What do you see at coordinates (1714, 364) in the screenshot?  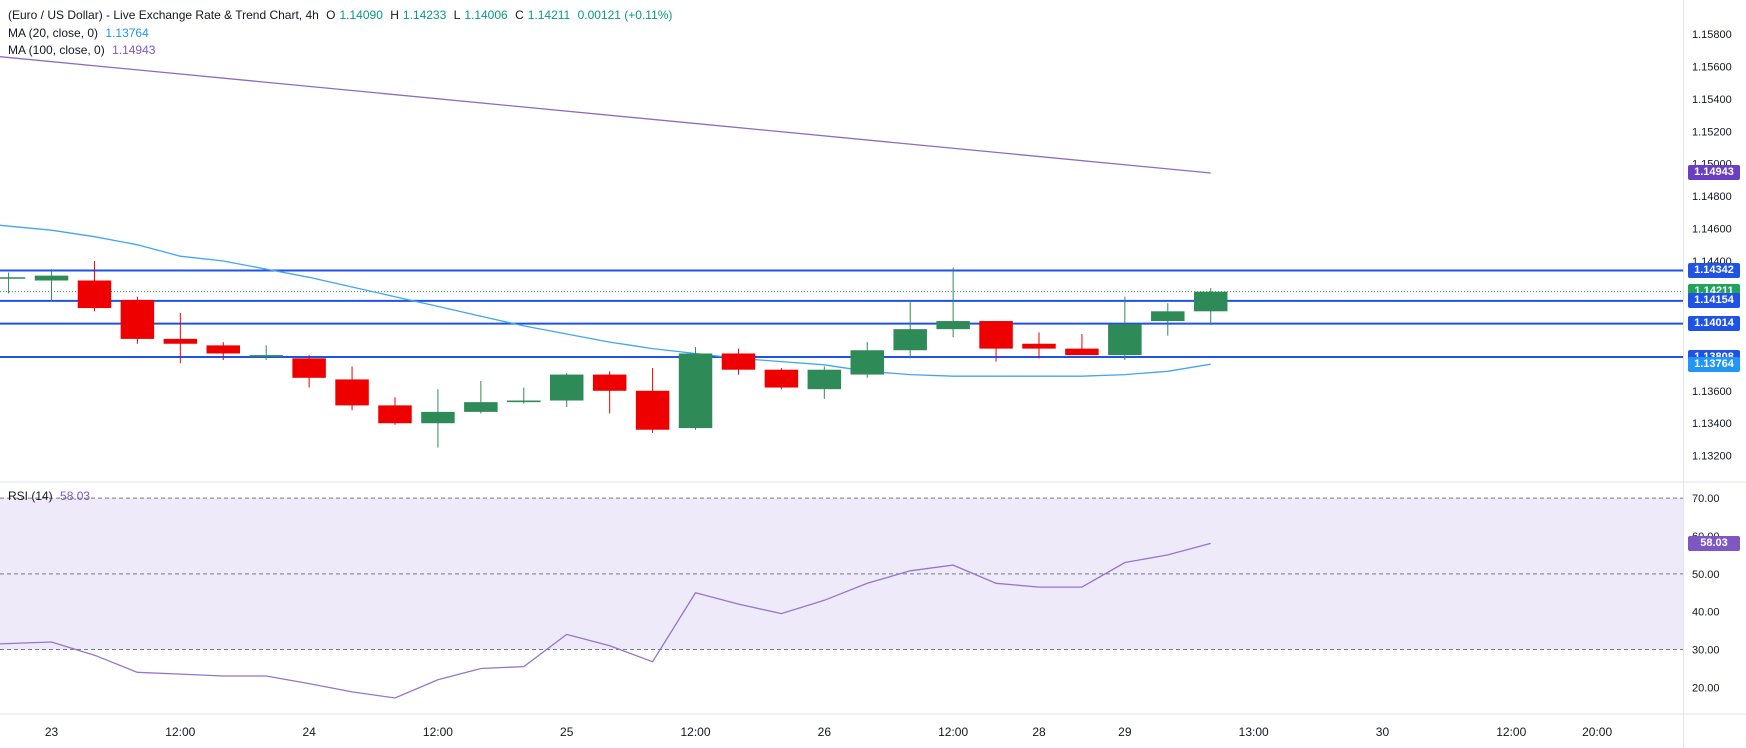 I see `price-tag: 1.13764` at bounding box center [1714, 364].